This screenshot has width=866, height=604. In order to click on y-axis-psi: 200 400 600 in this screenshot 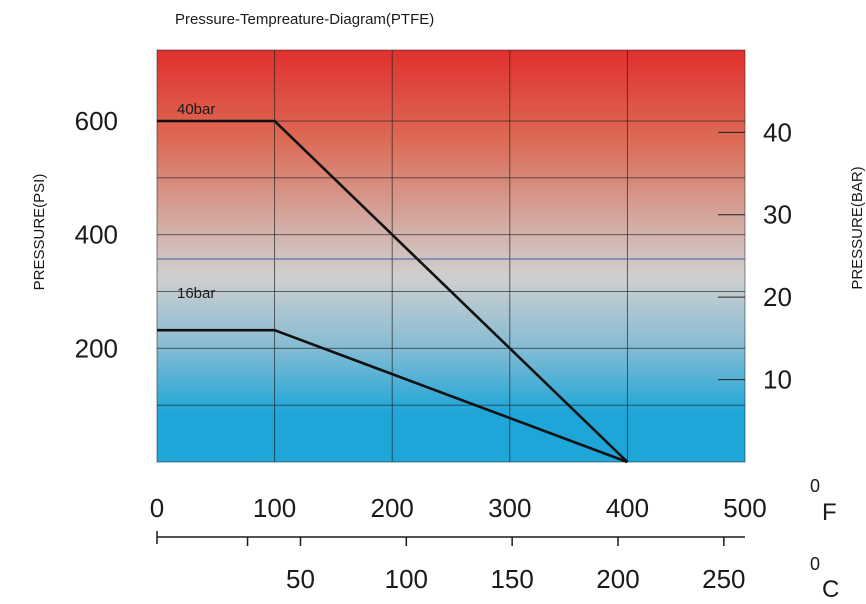, I will do `click(96, 234)`.